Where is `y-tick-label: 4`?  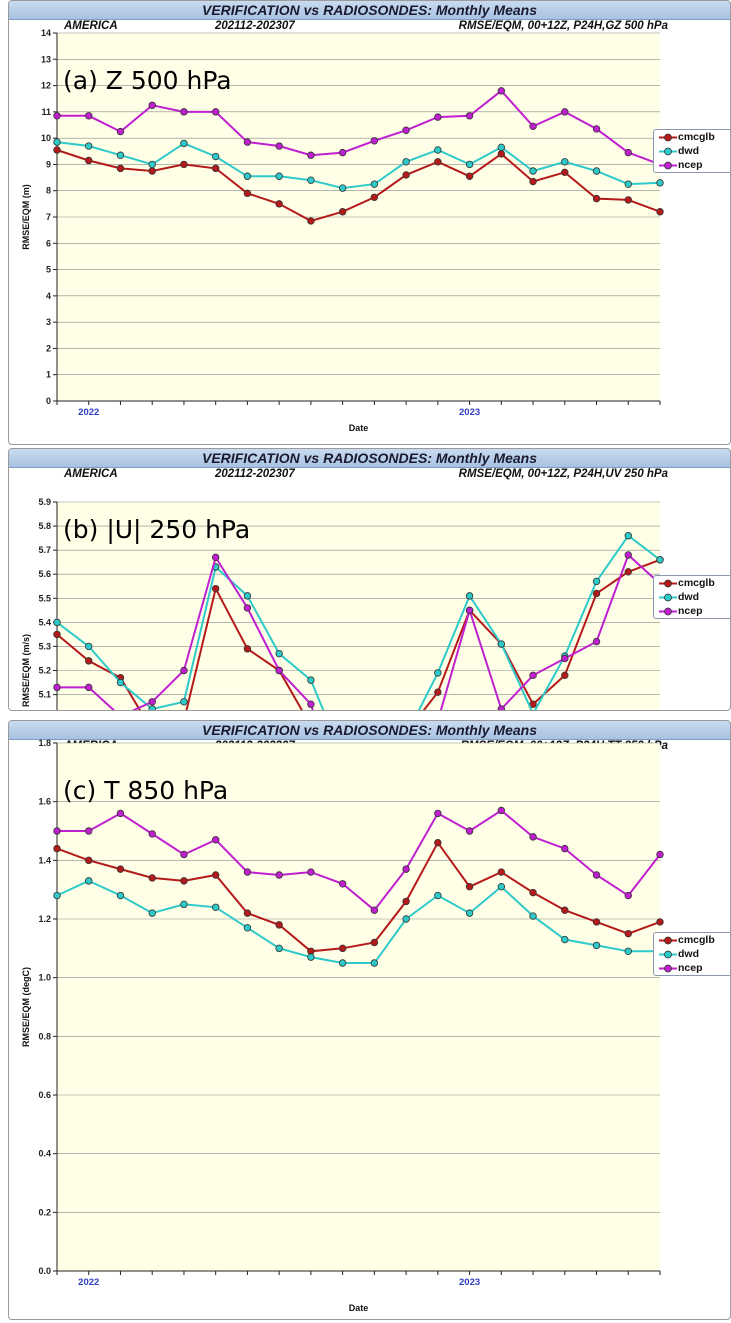 y-tick-label: 4 is located at coordinates (48, 296).